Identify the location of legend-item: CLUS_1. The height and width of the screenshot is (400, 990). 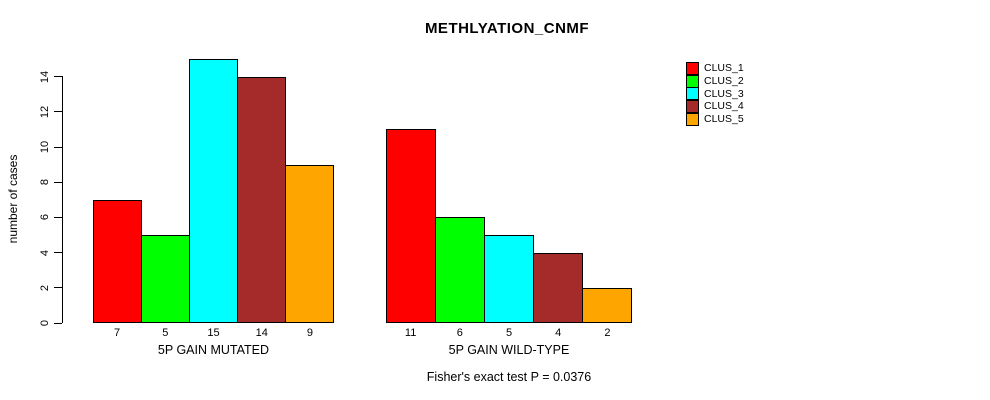
(715, 68).